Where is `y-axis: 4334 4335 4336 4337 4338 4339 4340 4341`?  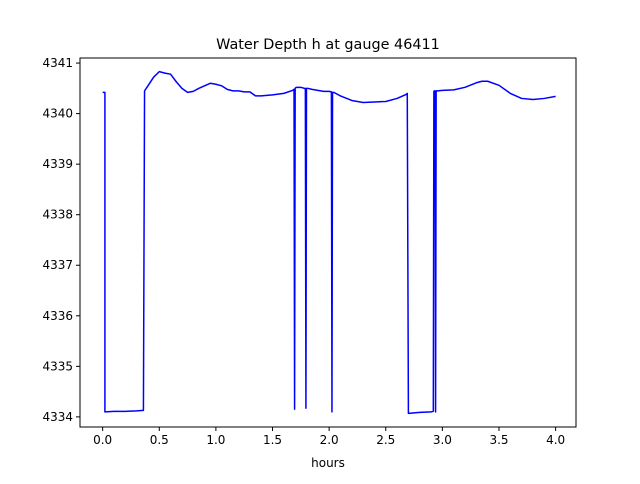
y-axis: 4334 4335 4336 4337 4338 4339 4340 4341 is located at coordinates (61, 240).